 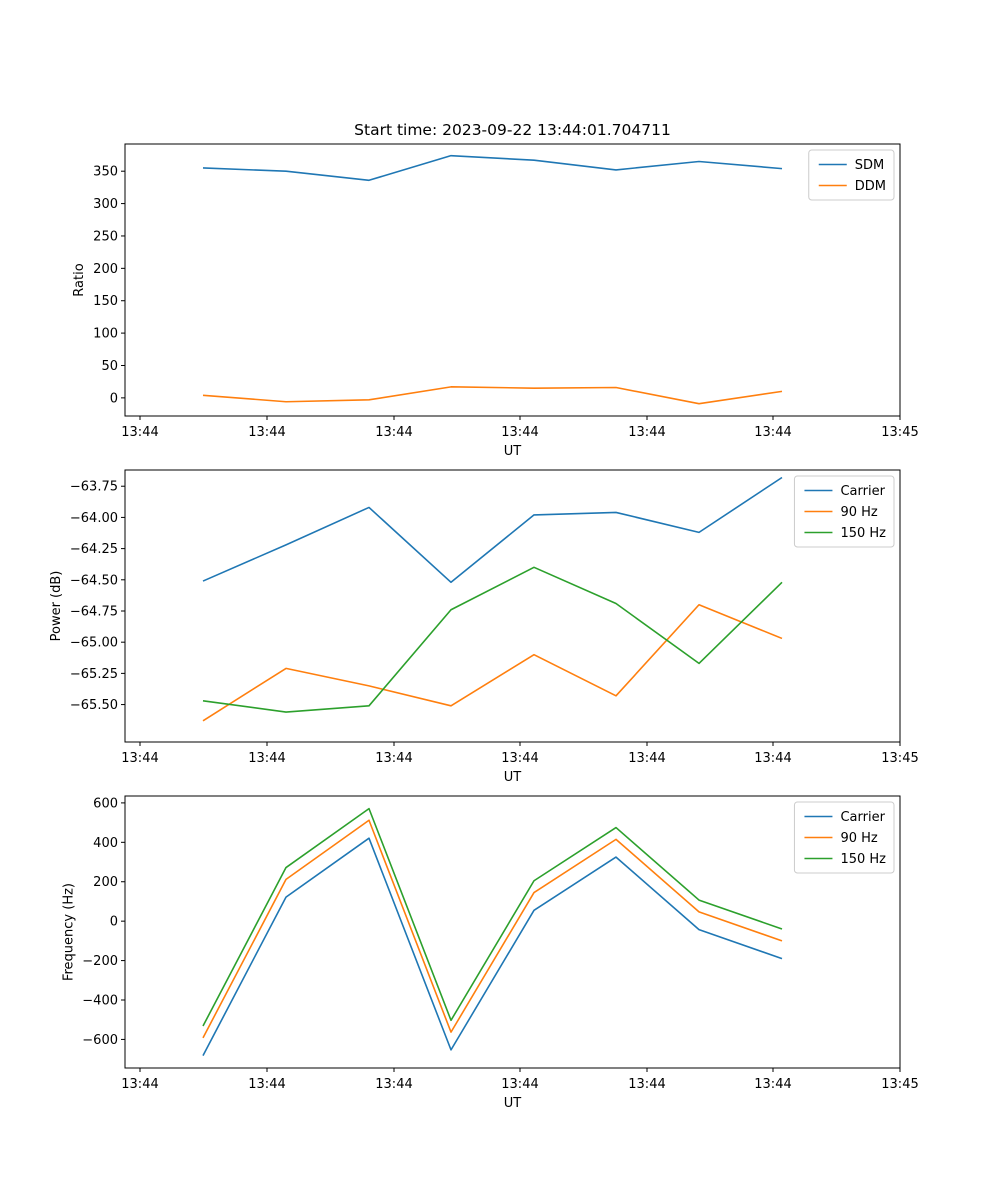 I want to click on y-tick-label: −64.25, so click(x=94, y=549).